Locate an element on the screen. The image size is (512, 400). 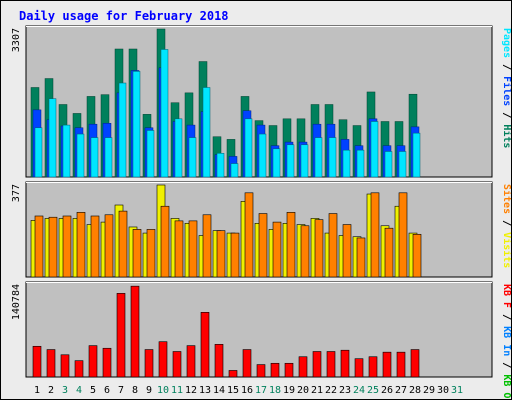
legend-entry-visits-sites-0: Sites is located at coordinates (506, 199).